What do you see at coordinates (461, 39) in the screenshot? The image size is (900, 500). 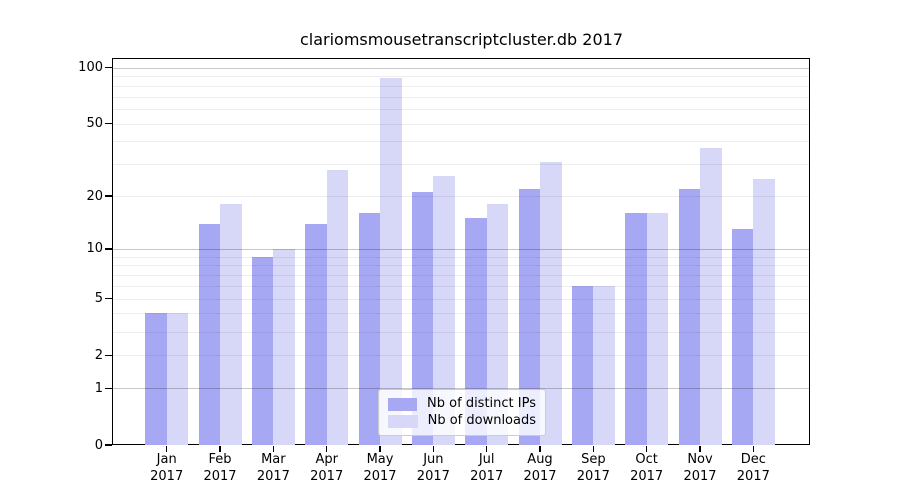 I see `chart-title: clariomsmousetranscriptcluster.db 2017` at bounding box center [461, 39].